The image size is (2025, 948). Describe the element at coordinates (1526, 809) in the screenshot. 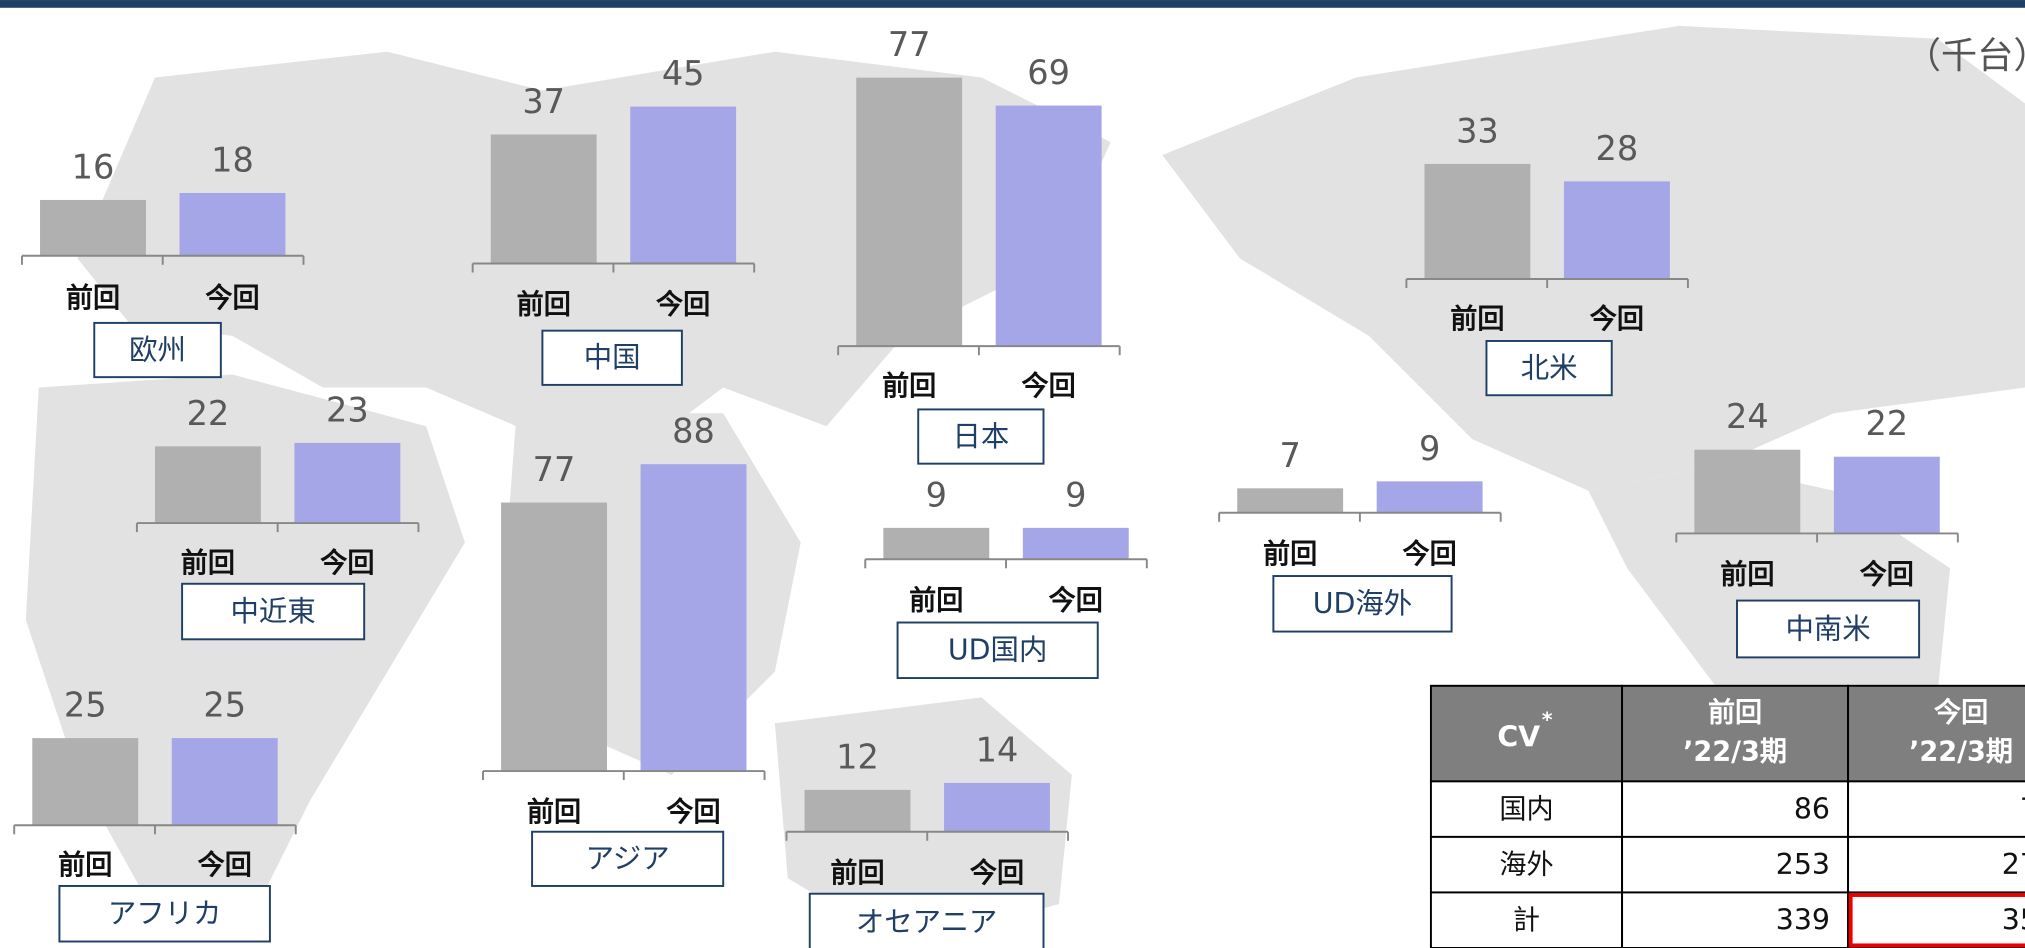

I see `row-label: 国内` at that location.